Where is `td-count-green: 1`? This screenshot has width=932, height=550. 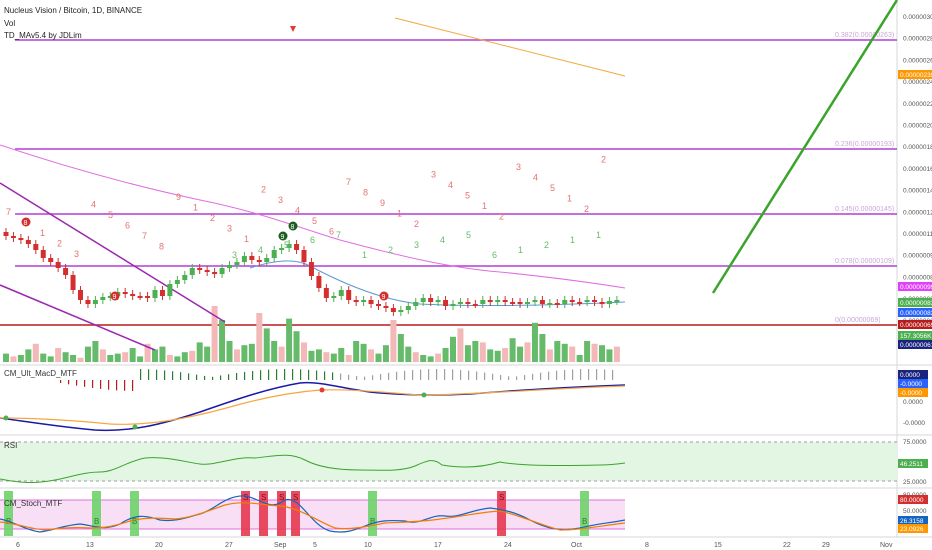 td-count-green: 1 is located at coordinates (364, 255).